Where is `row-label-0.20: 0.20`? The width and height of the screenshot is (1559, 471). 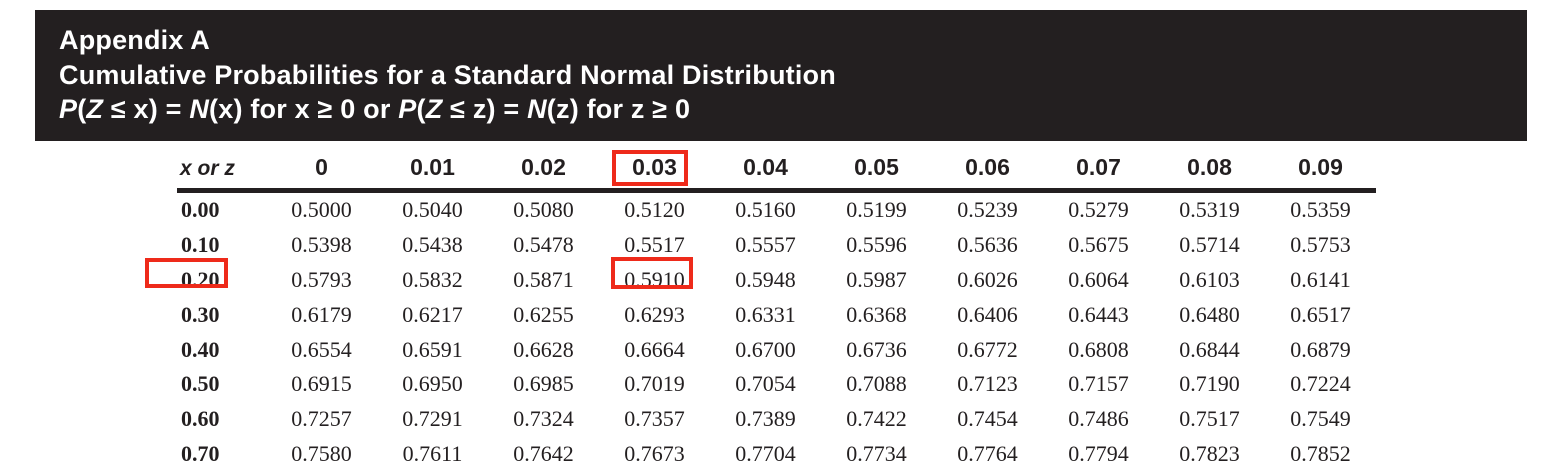 row-label-0.20: 0.20 is located at coordinates (221, 280).